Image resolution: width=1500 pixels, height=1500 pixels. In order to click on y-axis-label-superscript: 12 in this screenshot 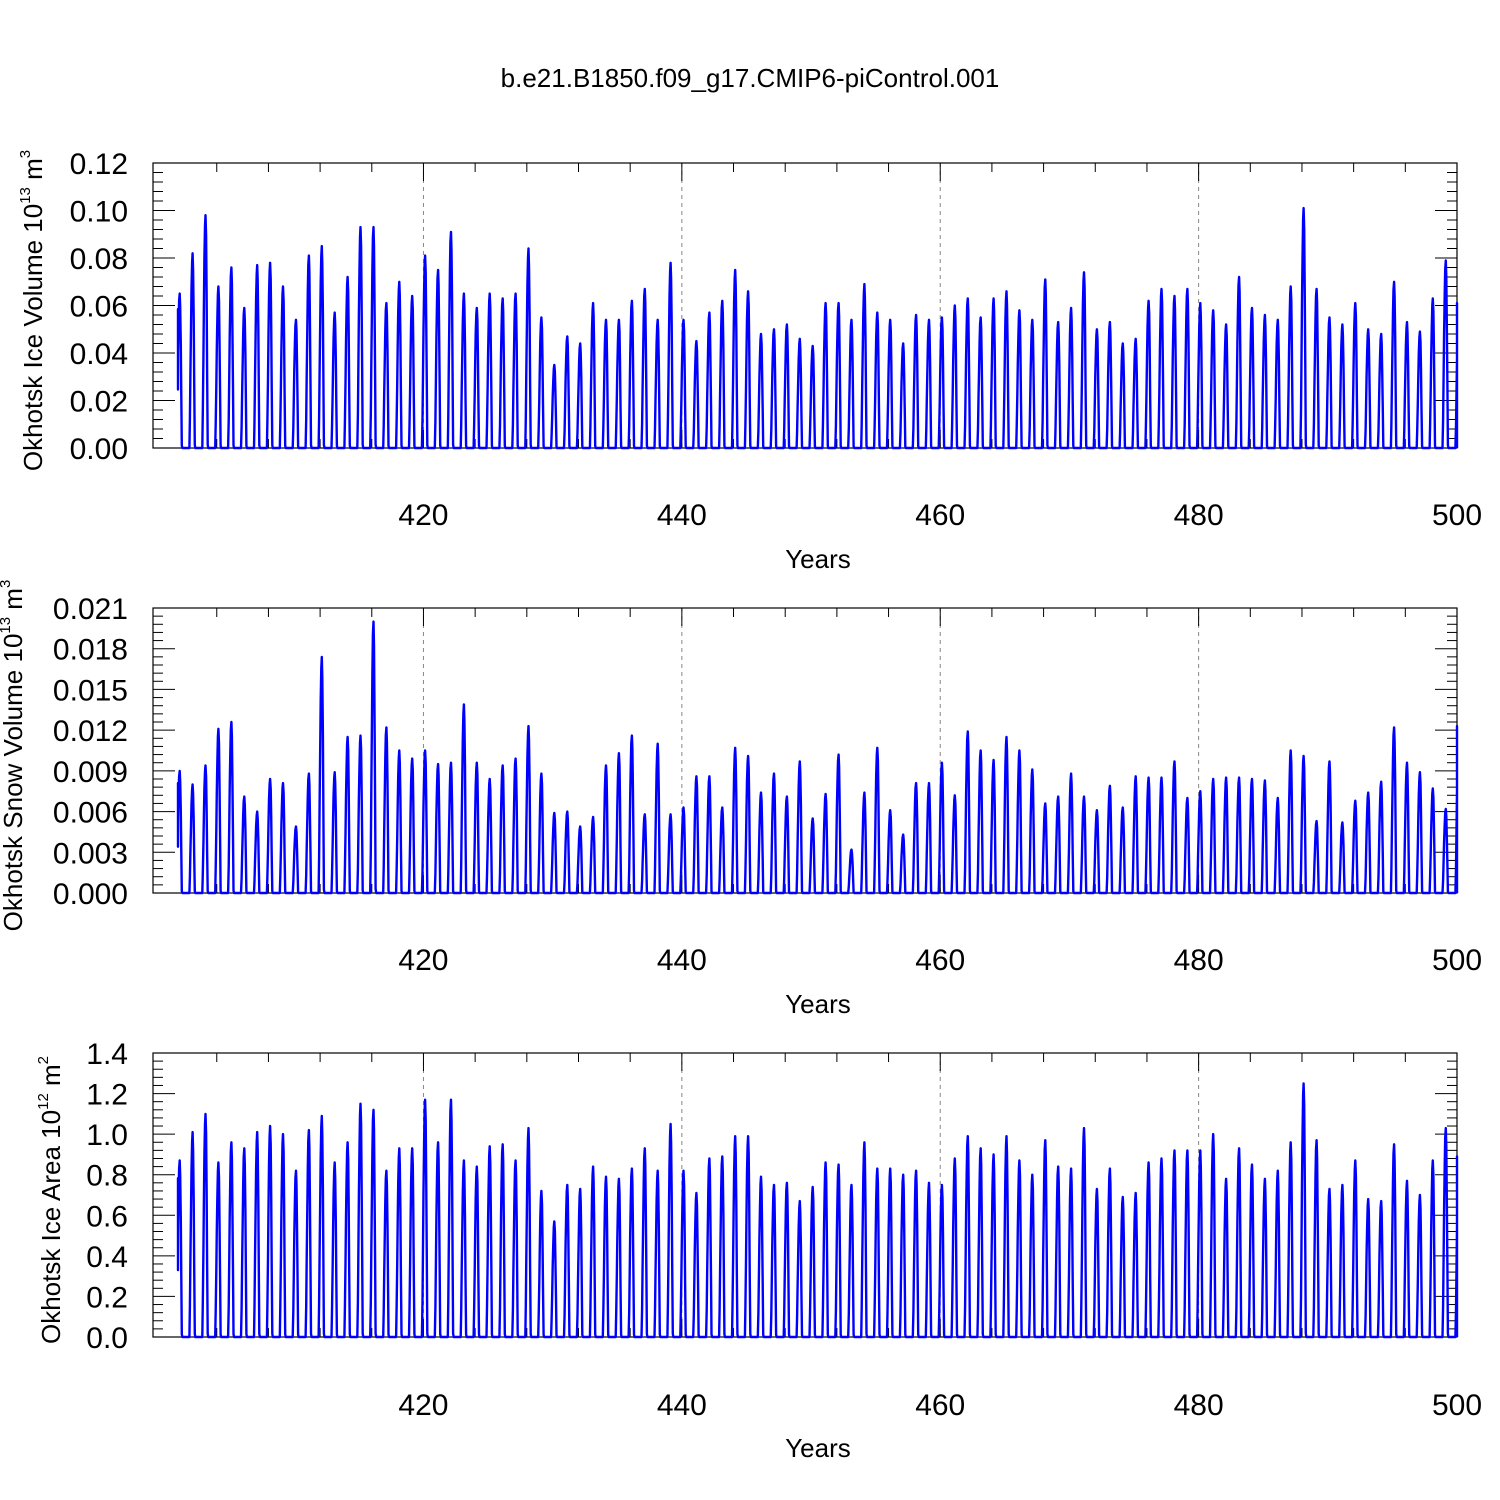, I will do `click(43, 1101)`.